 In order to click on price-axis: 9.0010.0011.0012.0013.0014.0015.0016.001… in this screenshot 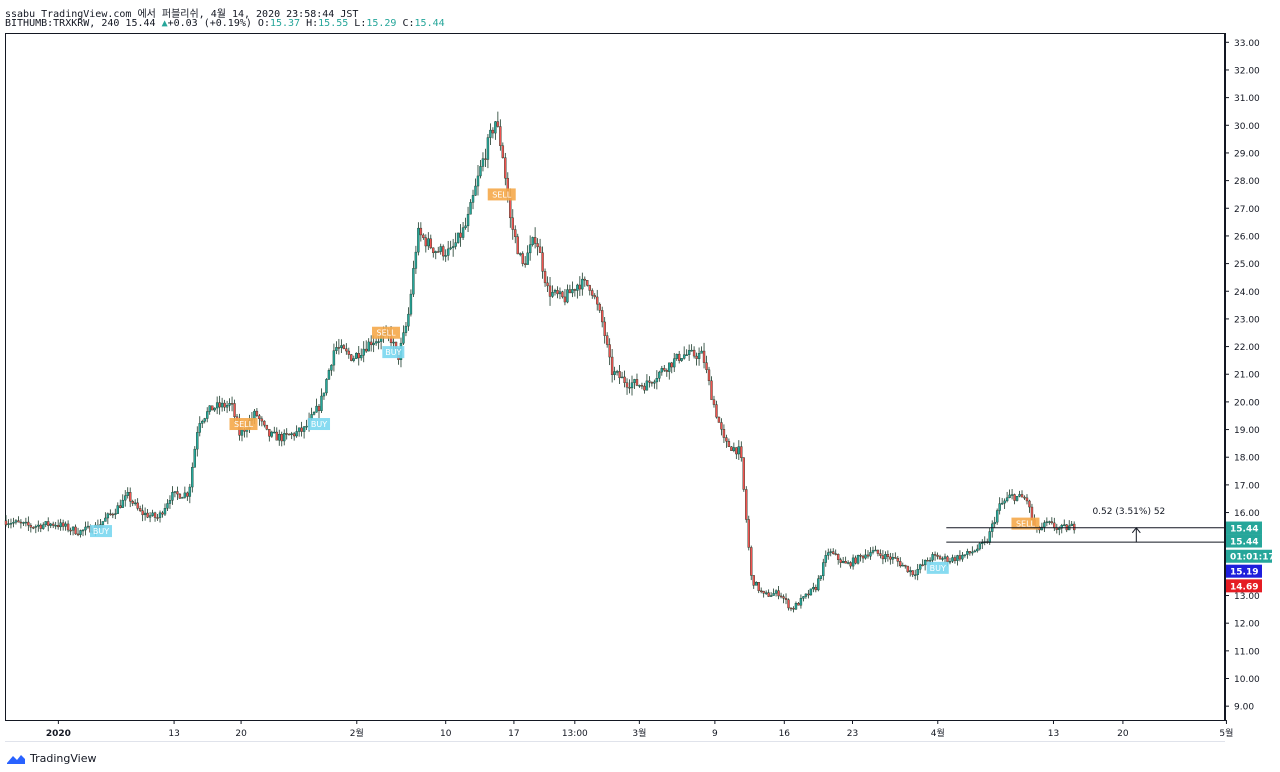, I will do `click(1242, 376)`.